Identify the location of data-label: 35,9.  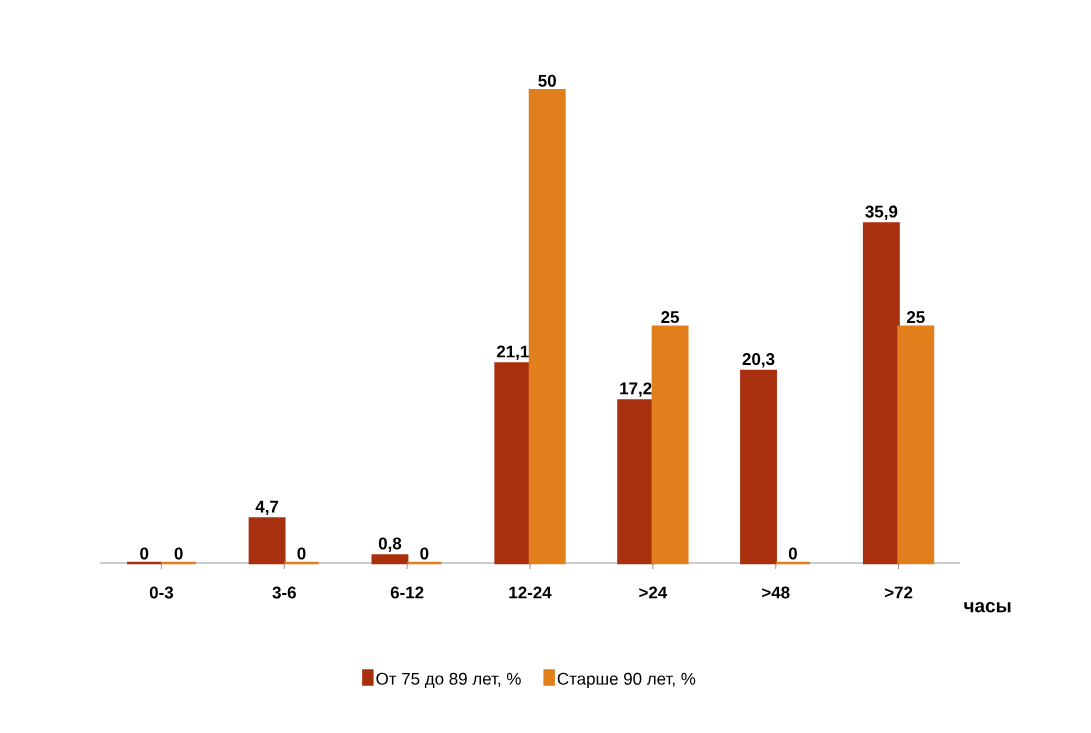
(881, 213).